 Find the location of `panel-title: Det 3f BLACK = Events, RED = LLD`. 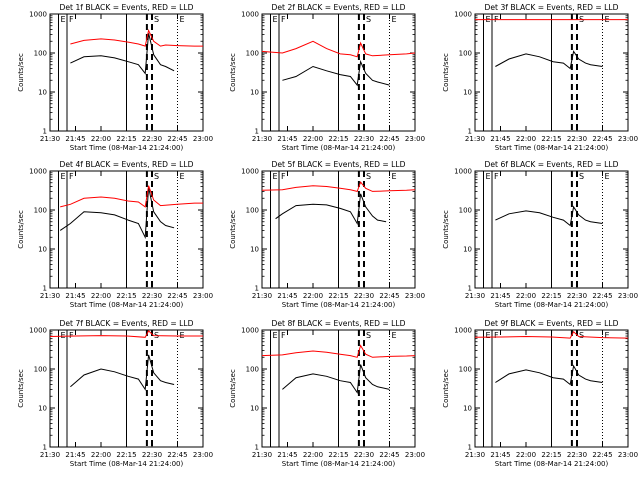

panel-title: Det 3f BLACK = Events, RED = LLD is located at coordinates (552, 7).